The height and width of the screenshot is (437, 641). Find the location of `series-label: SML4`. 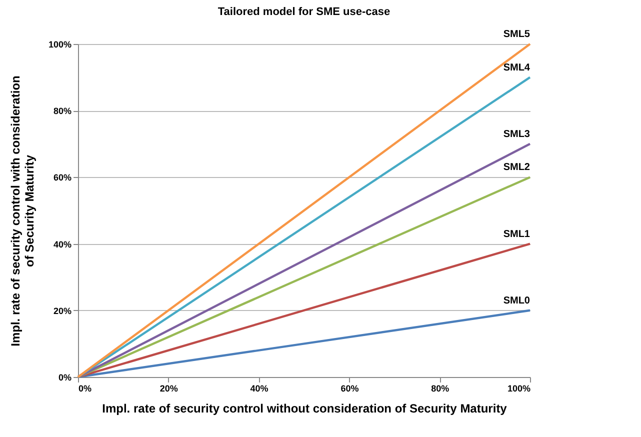

series-label: SML4 is located at coordinates (516, 68).